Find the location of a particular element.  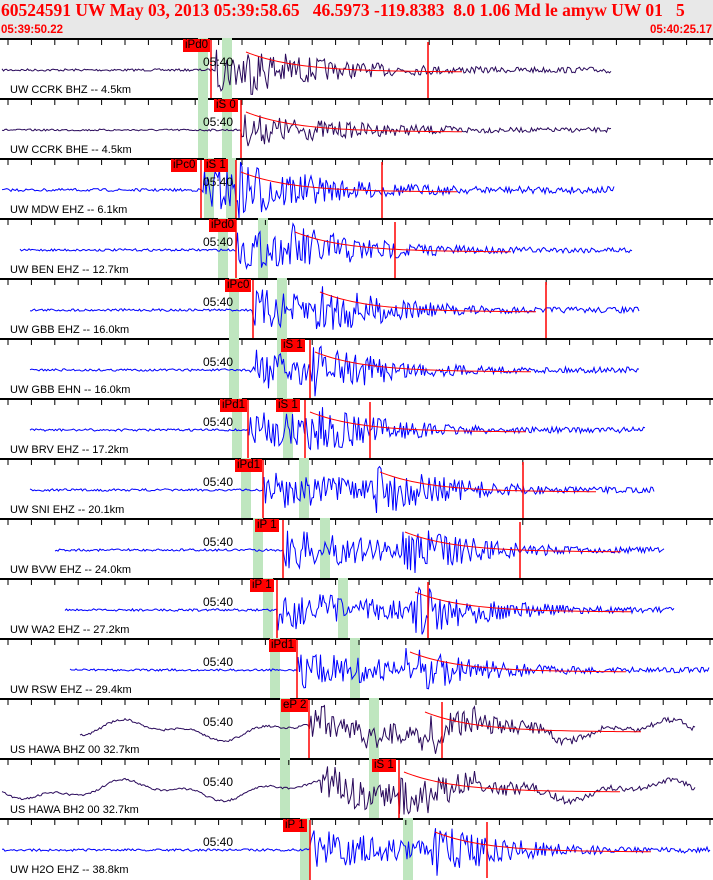

station-label: UW BEN EHZ -- 12.7km is located at coordinates (69, 270).